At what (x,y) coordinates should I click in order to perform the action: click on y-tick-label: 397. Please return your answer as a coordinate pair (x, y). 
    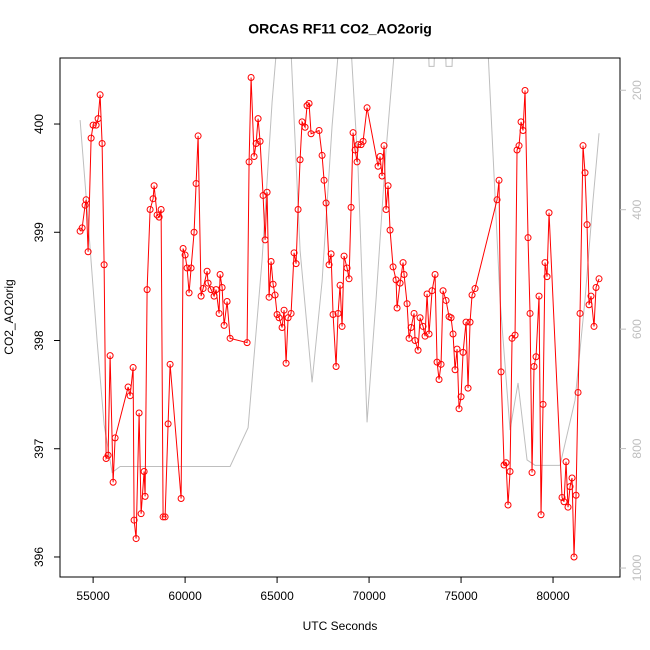
    Looking at the image, I should click on (39, 448).